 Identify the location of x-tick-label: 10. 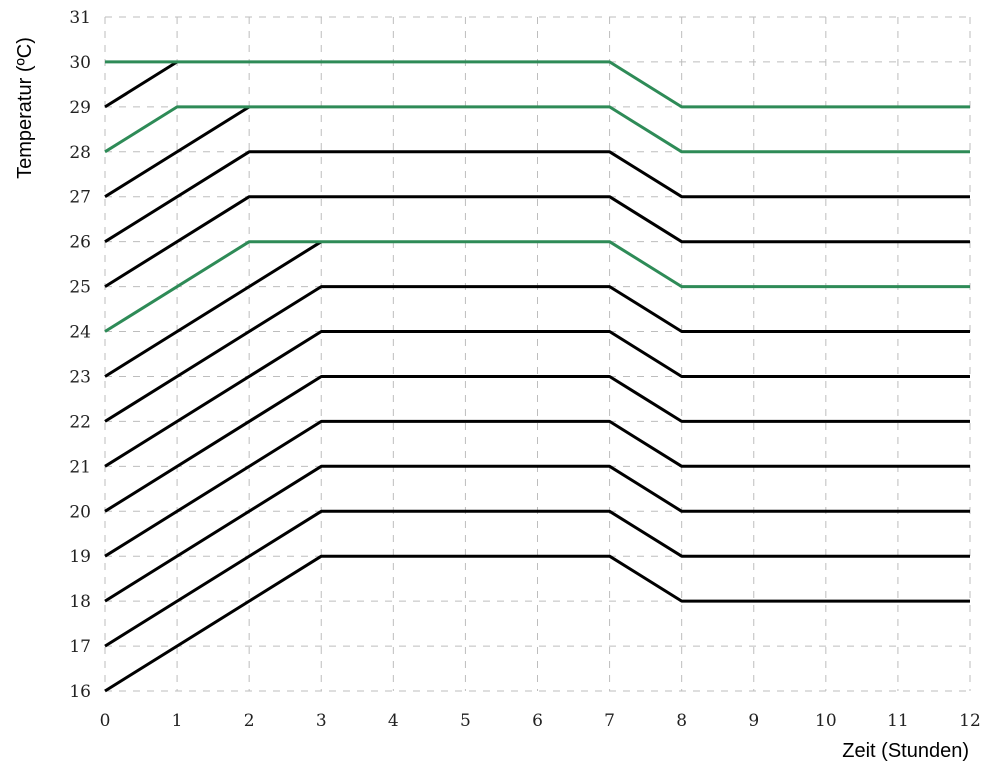
(826, 721).